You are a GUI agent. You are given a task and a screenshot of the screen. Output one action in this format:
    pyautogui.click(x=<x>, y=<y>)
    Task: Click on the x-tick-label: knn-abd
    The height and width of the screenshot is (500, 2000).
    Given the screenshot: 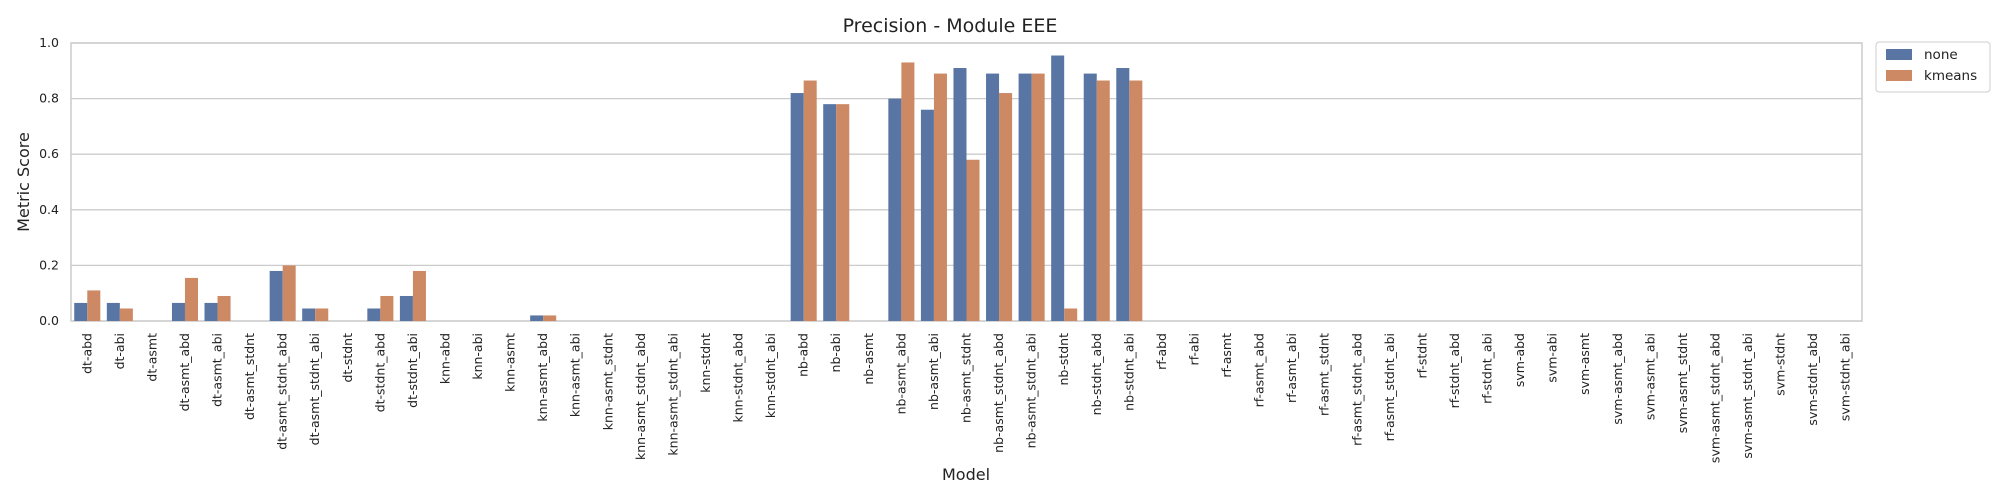 What is the action you would take?
    pyautogui.click(x=444, y=358)
    